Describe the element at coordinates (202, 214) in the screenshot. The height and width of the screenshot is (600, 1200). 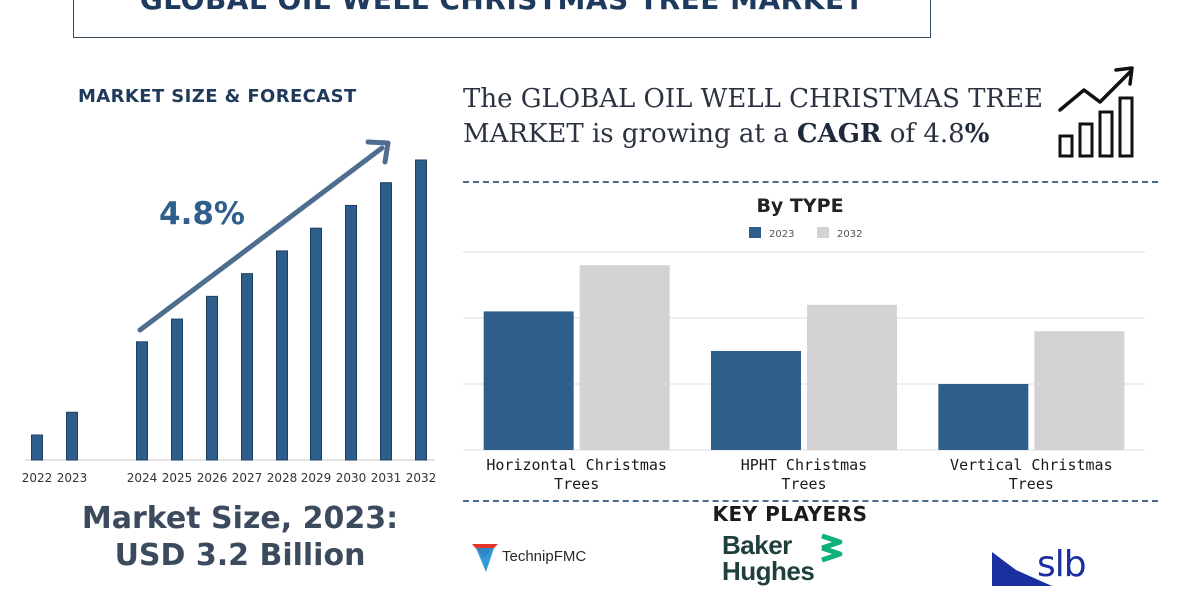
I see `cagr-annotation: 4.8%` at that location.